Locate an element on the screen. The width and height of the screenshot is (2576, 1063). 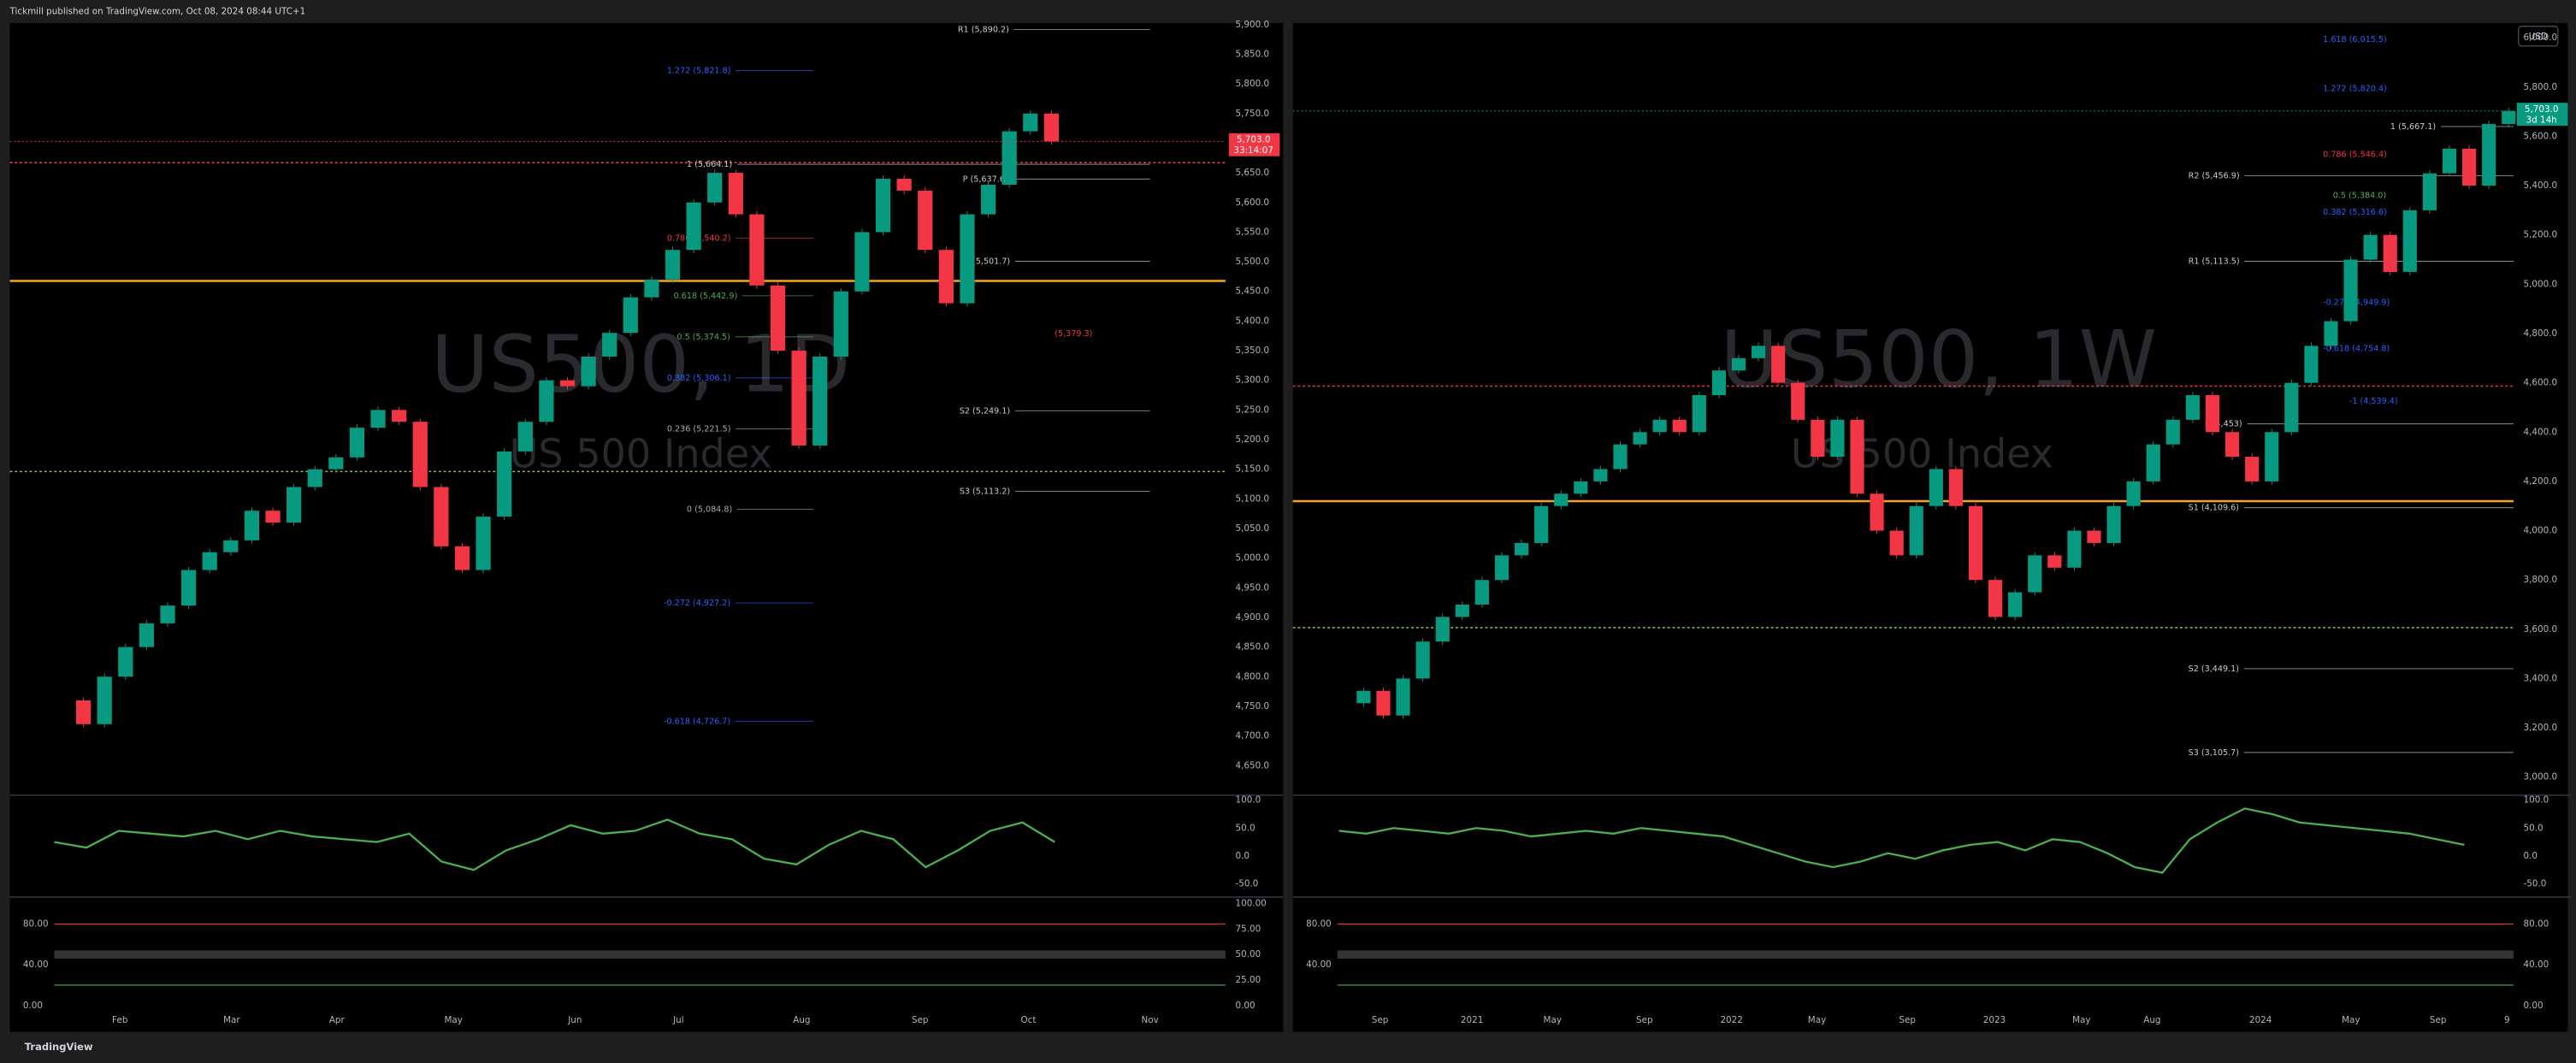
stochastic-tick-label: 0.00 is located at coordinates (1246, 1006).